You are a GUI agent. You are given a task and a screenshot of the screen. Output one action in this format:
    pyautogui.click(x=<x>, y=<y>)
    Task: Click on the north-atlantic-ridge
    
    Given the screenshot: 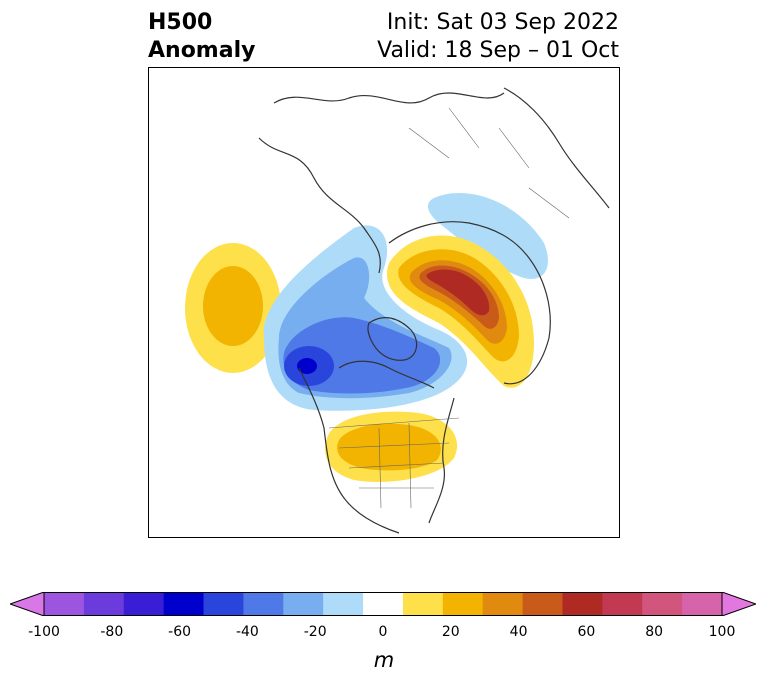 What is the action you would take?
    pyautogui.click(x=460, y=311)
    